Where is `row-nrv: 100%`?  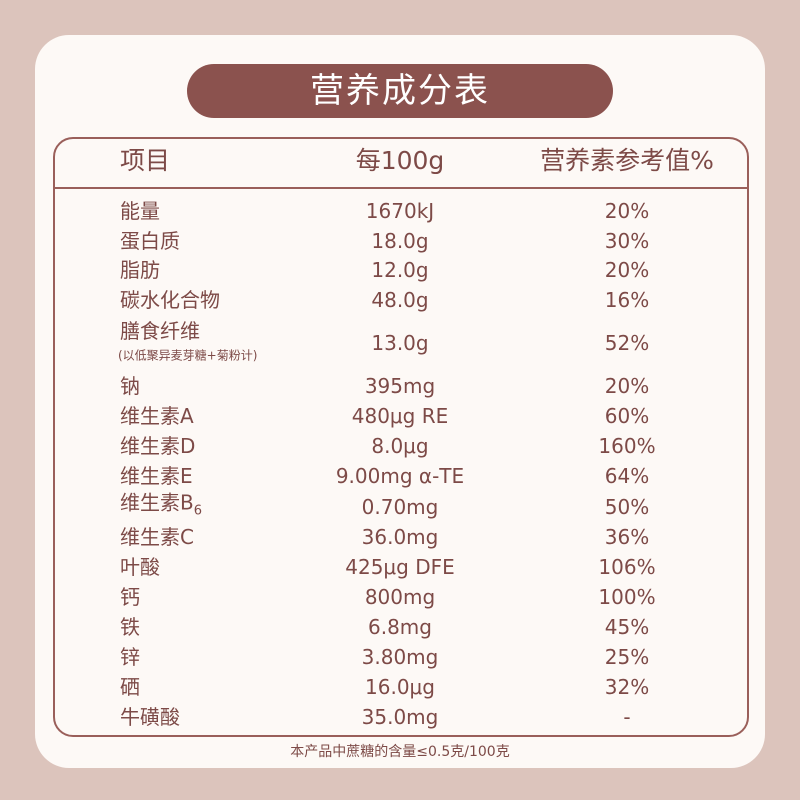
row-nrv: 100% is located at coordinates (627, 597).